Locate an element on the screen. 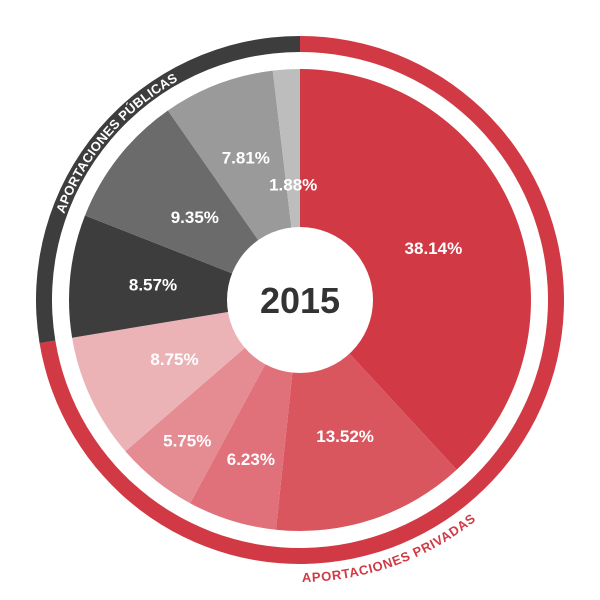 The image size is (600, 600). slice-value-label: 13.52% is located at coordinates (345, 436).